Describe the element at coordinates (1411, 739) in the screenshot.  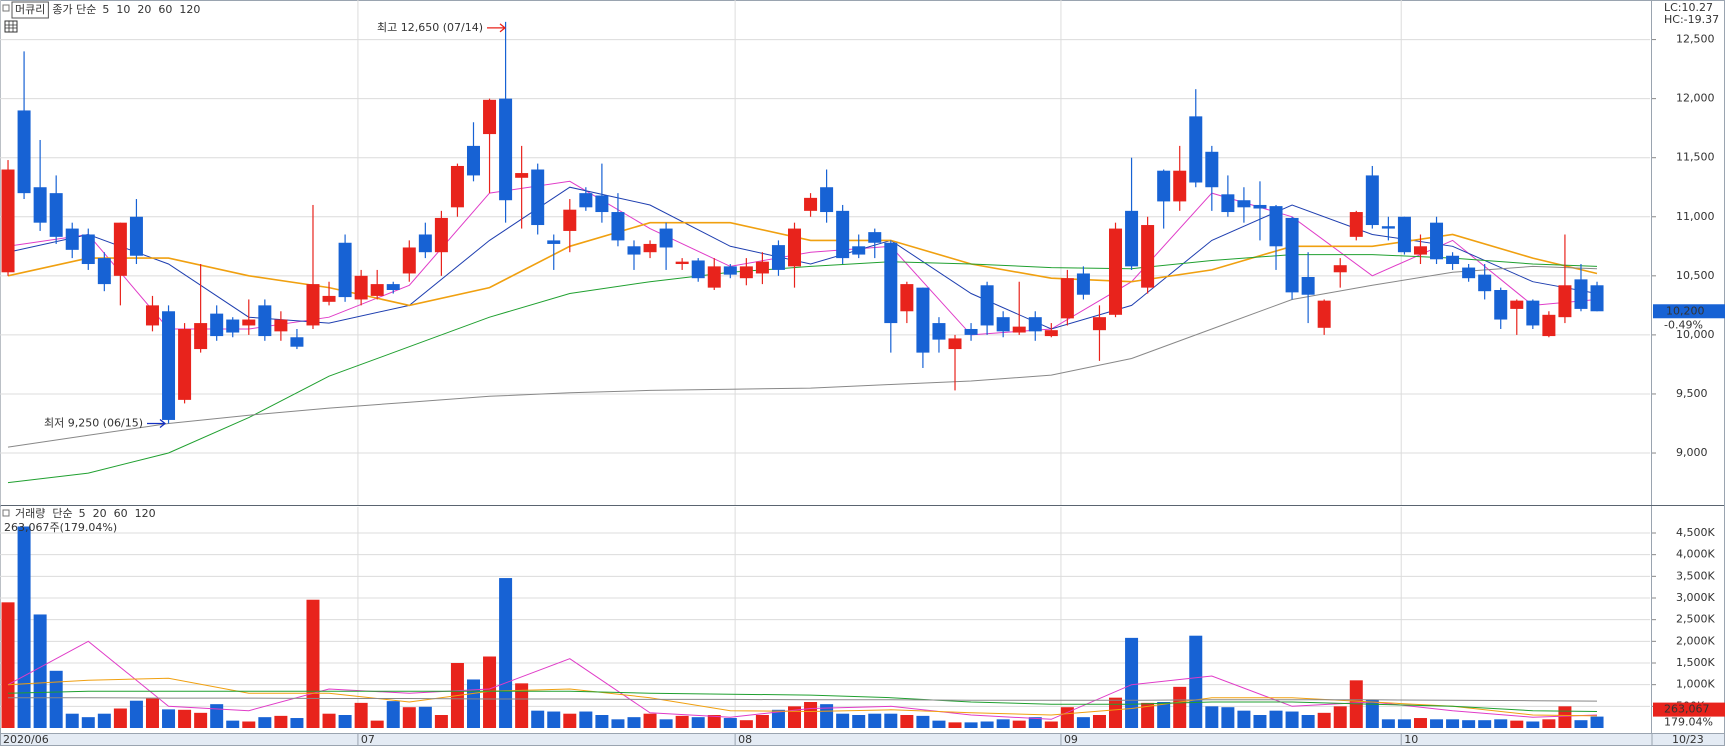
I see `x-tick-label: 10` at that location.